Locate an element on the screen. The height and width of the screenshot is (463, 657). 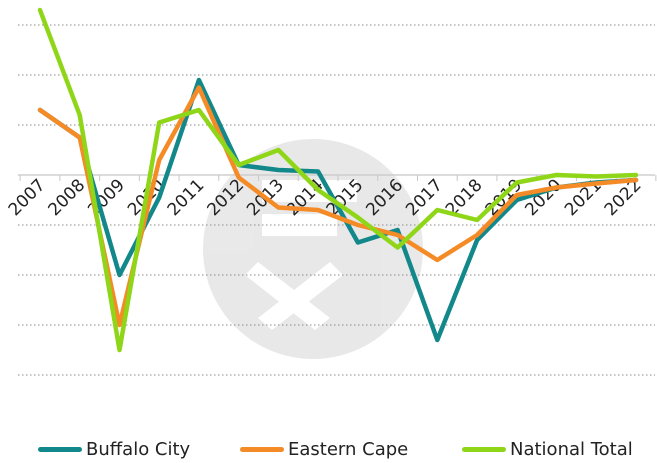
legend-swatch-national-total is located at coordinates (484, 449).